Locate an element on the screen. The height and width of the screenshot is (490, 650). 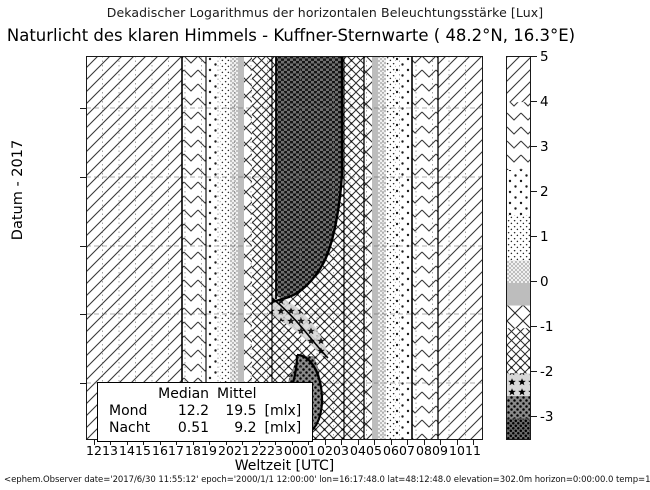
x-tick-label-13: 01 is located at coordinates (308, 450).